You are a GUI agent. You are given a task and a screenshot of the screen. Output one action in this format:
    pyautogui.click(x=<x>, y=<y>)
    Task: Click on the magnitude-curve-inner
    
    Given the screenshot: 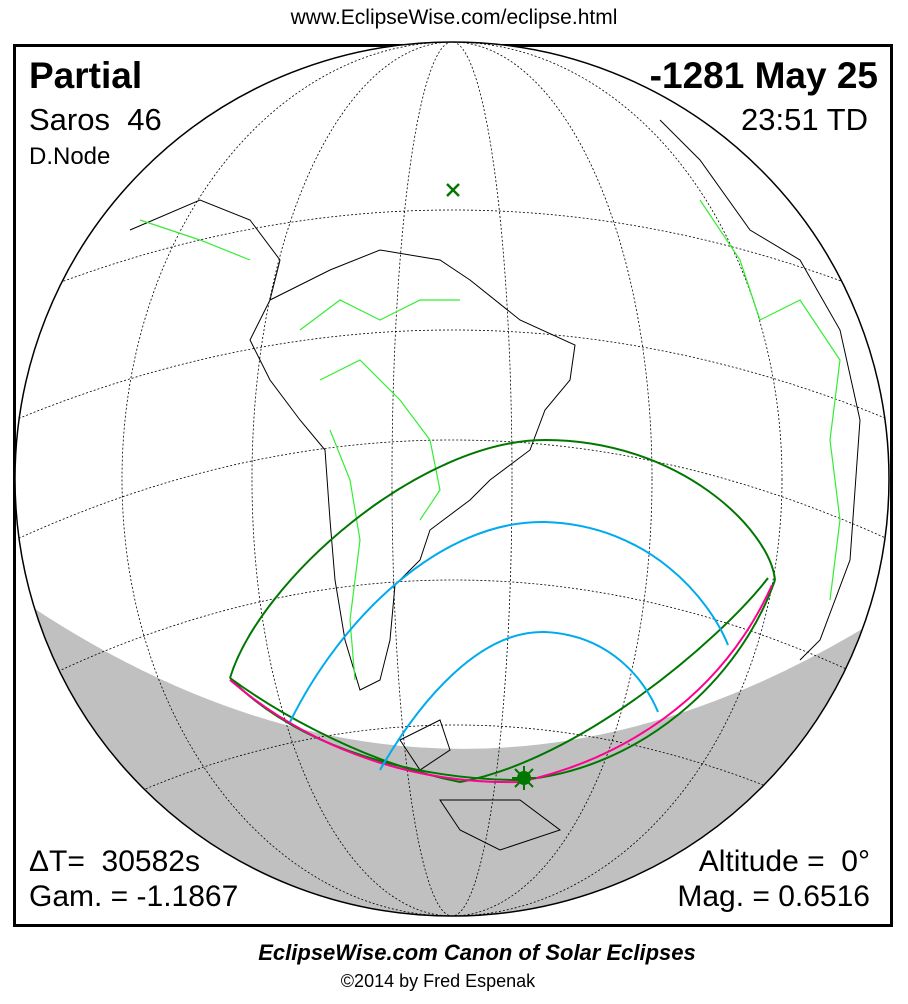 What is the action you would take?
    pyautogui.click(x=519, y=700)
    